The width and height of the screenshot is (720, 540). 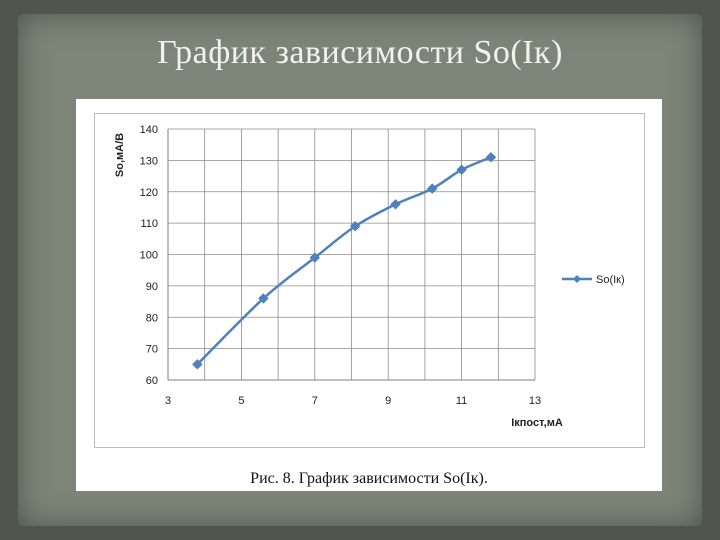 What do you see at coordinates (360, 52) in the screenshot?
I see `slide-title: График зависимости So(Iк)` at bounding box center [360, 52].